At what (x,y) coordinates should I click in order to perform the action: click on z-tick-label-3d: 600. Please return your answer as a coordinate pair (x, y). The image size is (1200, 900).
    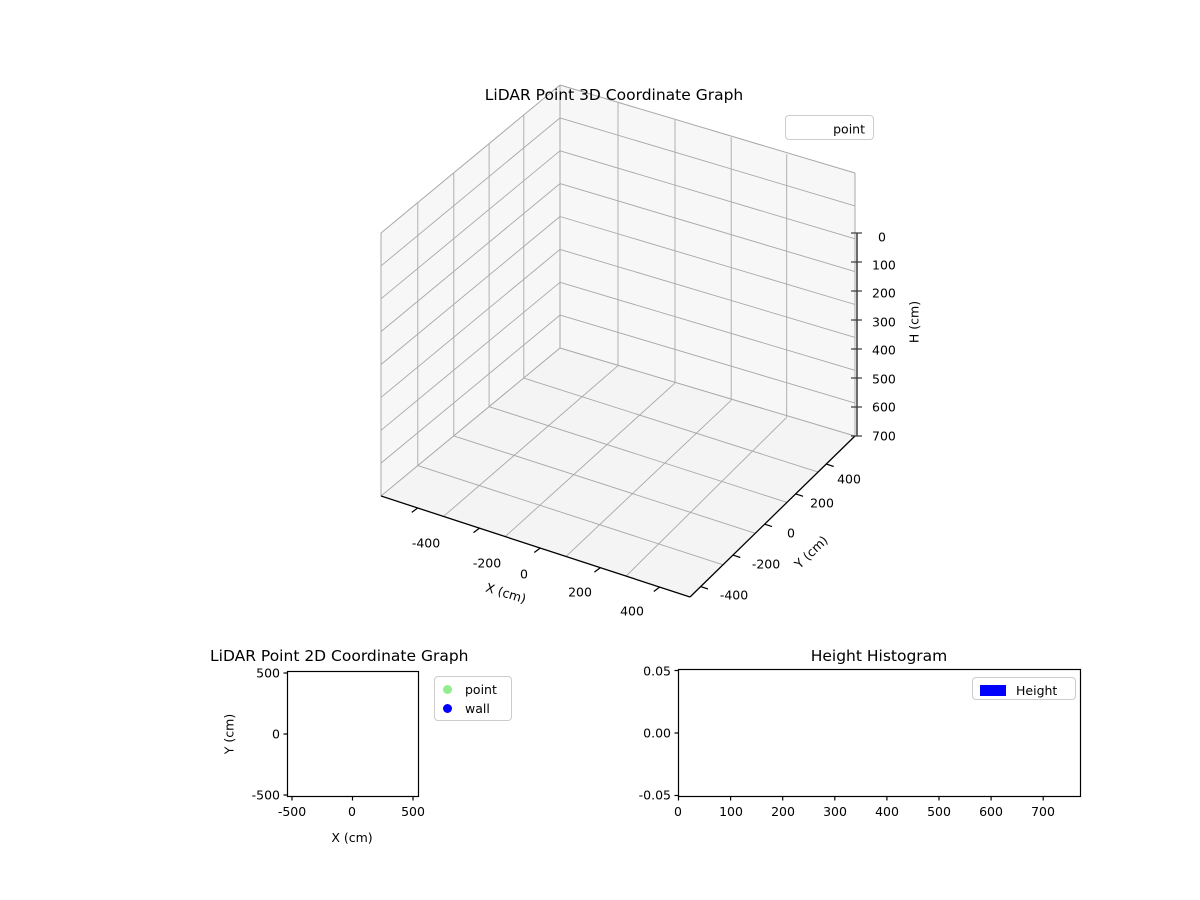
    Looking at the image, I should click on (884, 407).